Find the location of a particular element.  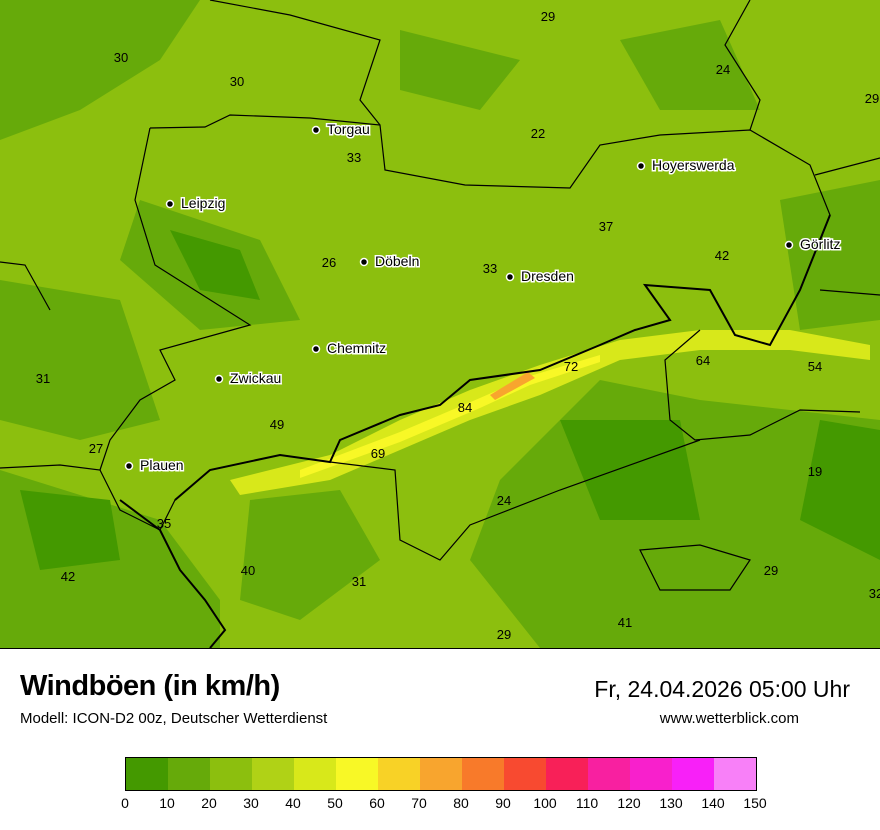

legend-tick-label: 20 is located at coordinates (209, 803).